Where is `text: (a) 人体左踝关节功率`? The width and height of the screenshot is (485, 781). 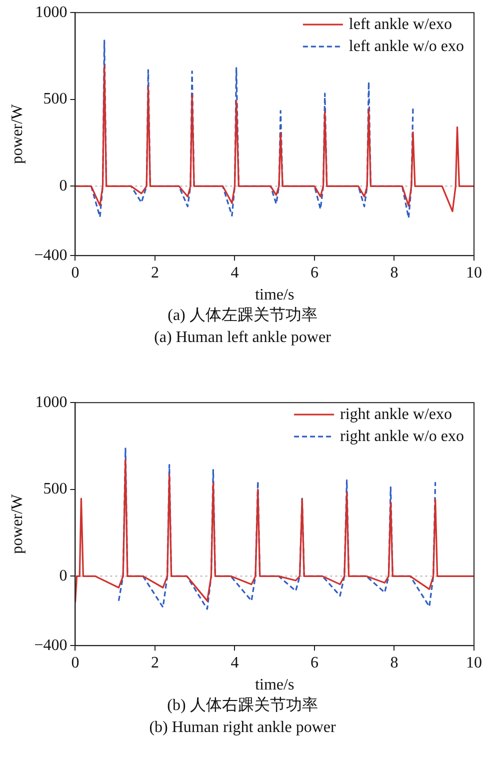
text: (a) 人体左踝关节功率 is located at coordinates (242, 316).